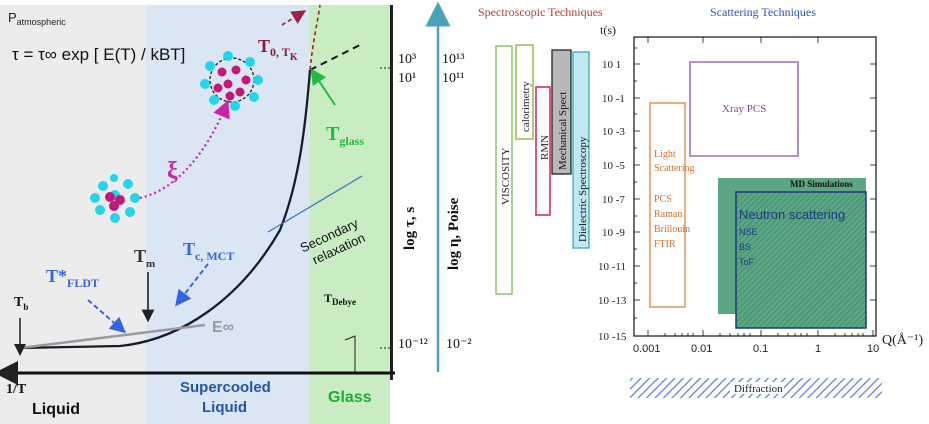  What do you see at coordinates (278, 49) in the screenshot?
I see `t0-tk-label: T0, TK` at bounding box center [278, 49].